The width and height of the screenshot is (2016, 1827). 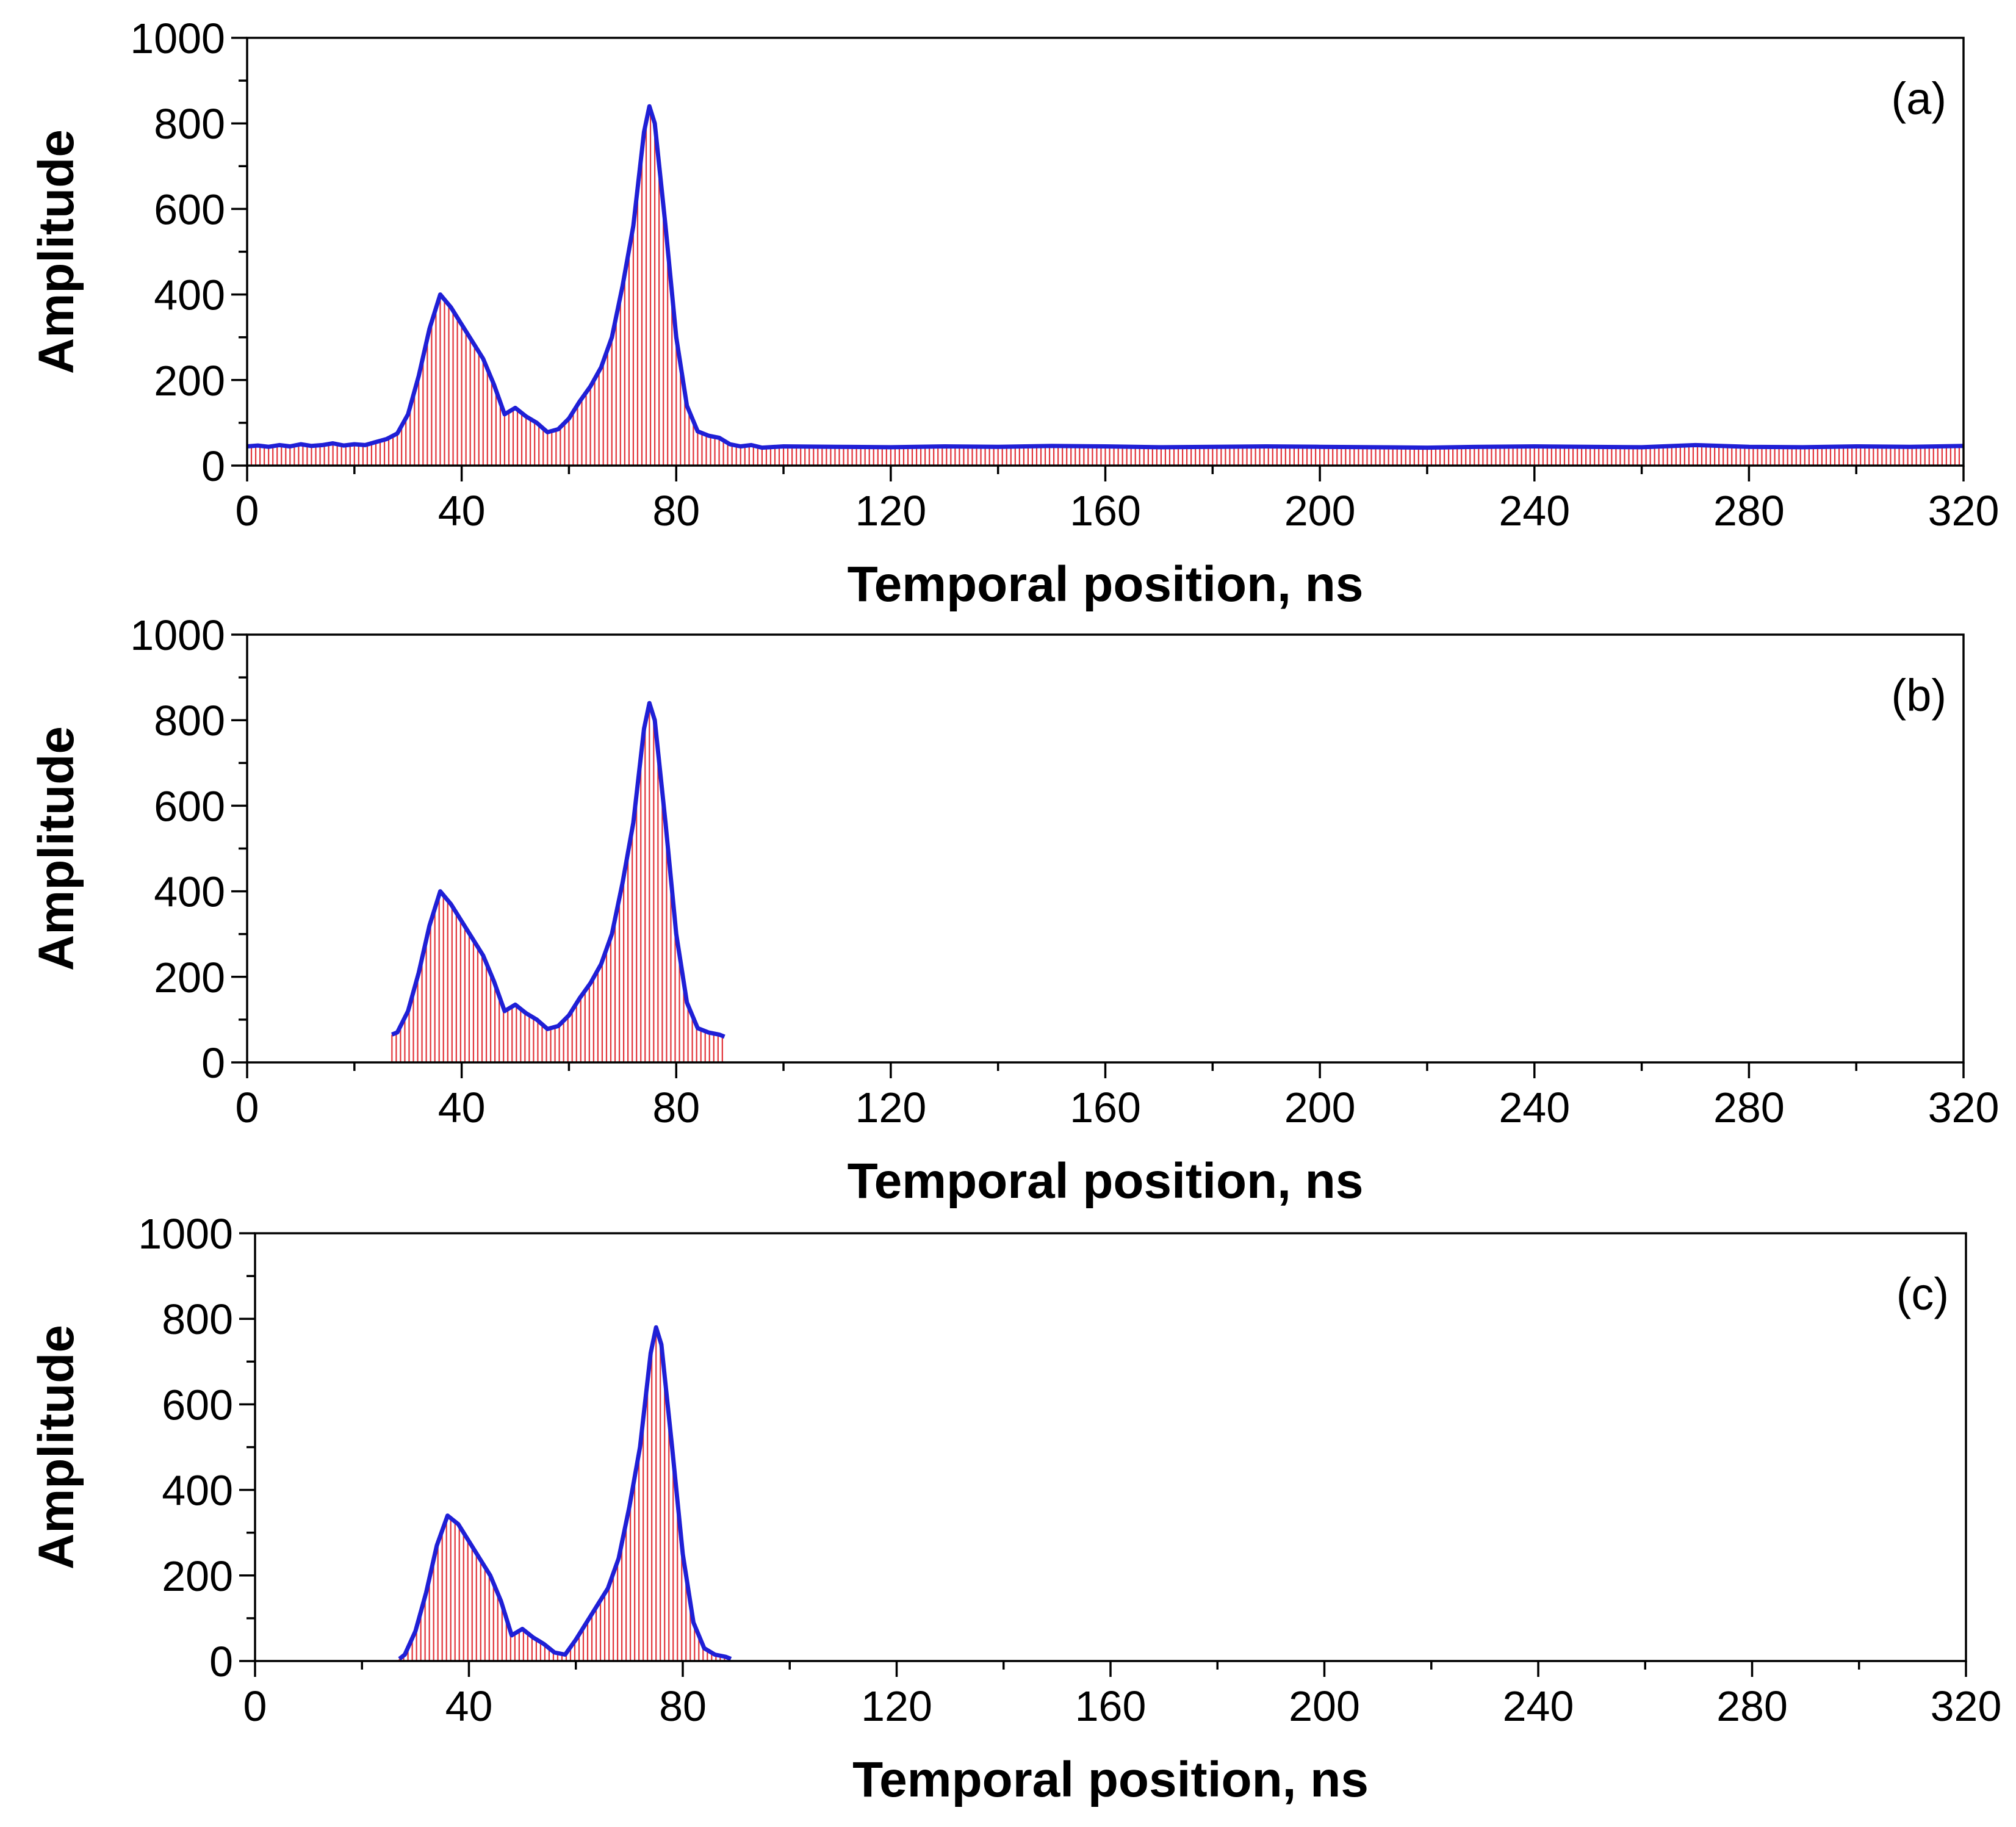 What do you see at coordinates (1922, 1294) in the screenshot?
I see `panel-label: (c)` at bounding box center [1922, 1294].